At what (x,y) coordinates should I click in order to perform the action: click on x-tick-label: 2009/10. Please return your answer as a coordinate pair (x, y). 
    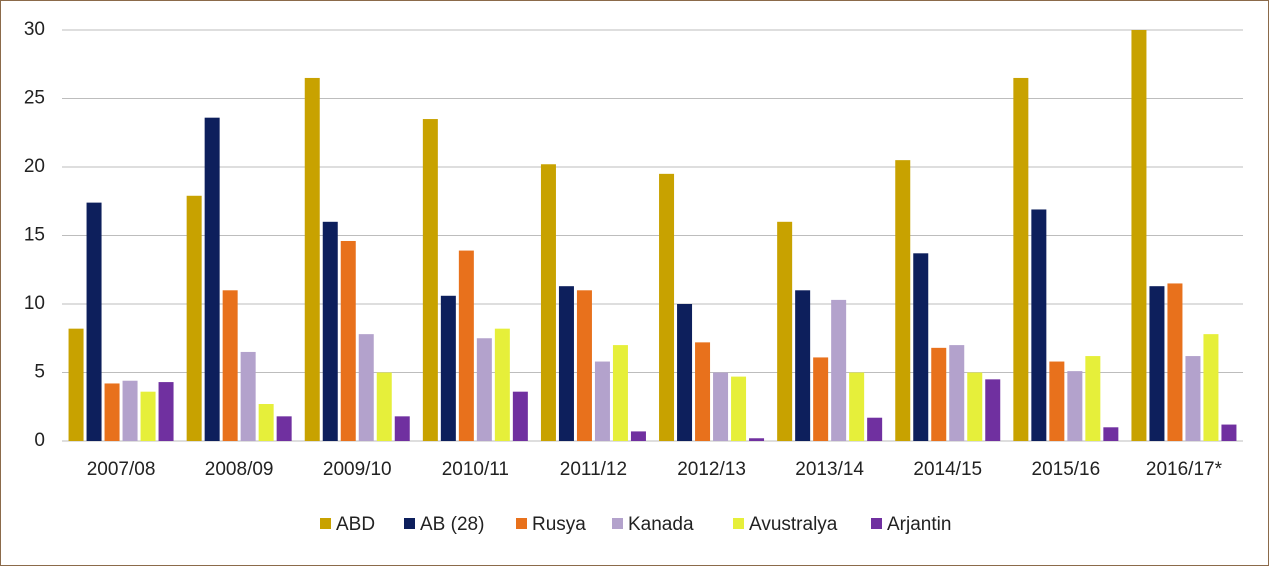
    Looking at the image, I should click on (357, 469).